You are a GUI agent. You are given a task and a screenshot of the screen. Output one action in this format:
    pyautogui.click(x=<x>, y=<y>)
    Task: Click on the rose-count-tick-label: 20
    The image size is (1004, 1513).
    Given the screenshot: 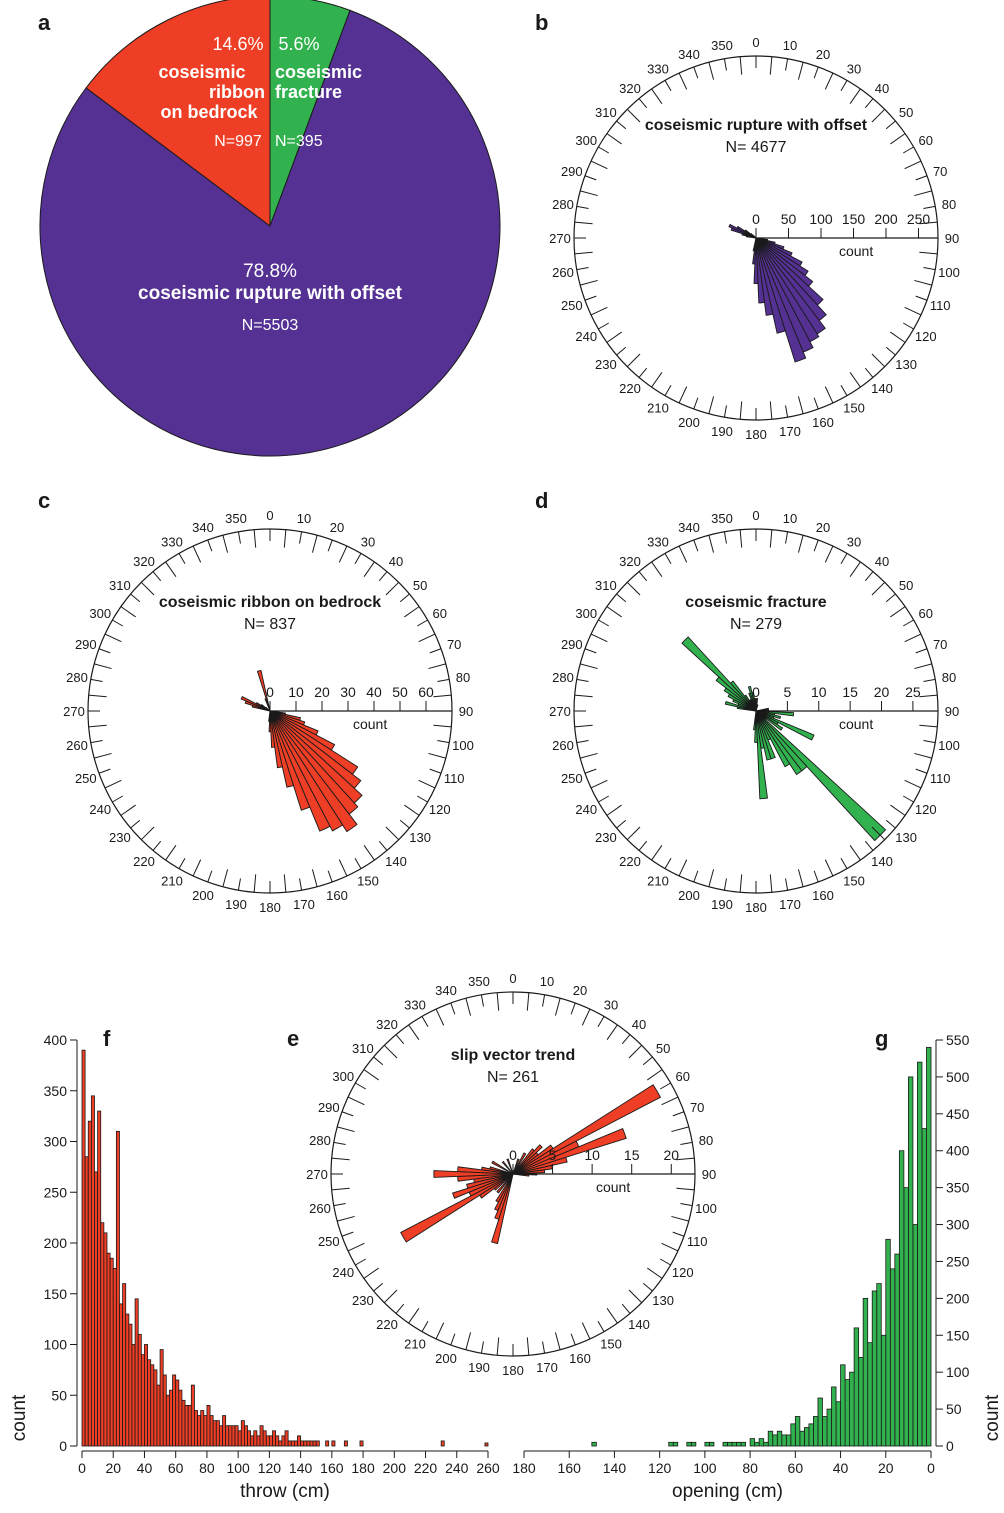 What is the action you would take?
    pyautogui.click(x=882, y=692)
    